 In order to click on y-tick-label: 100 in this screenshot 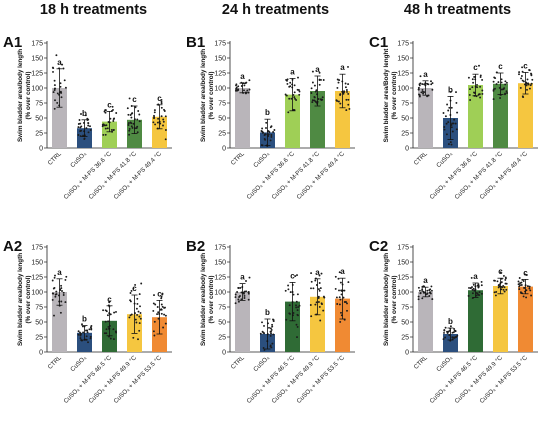, I will do `click(220, 88)`.